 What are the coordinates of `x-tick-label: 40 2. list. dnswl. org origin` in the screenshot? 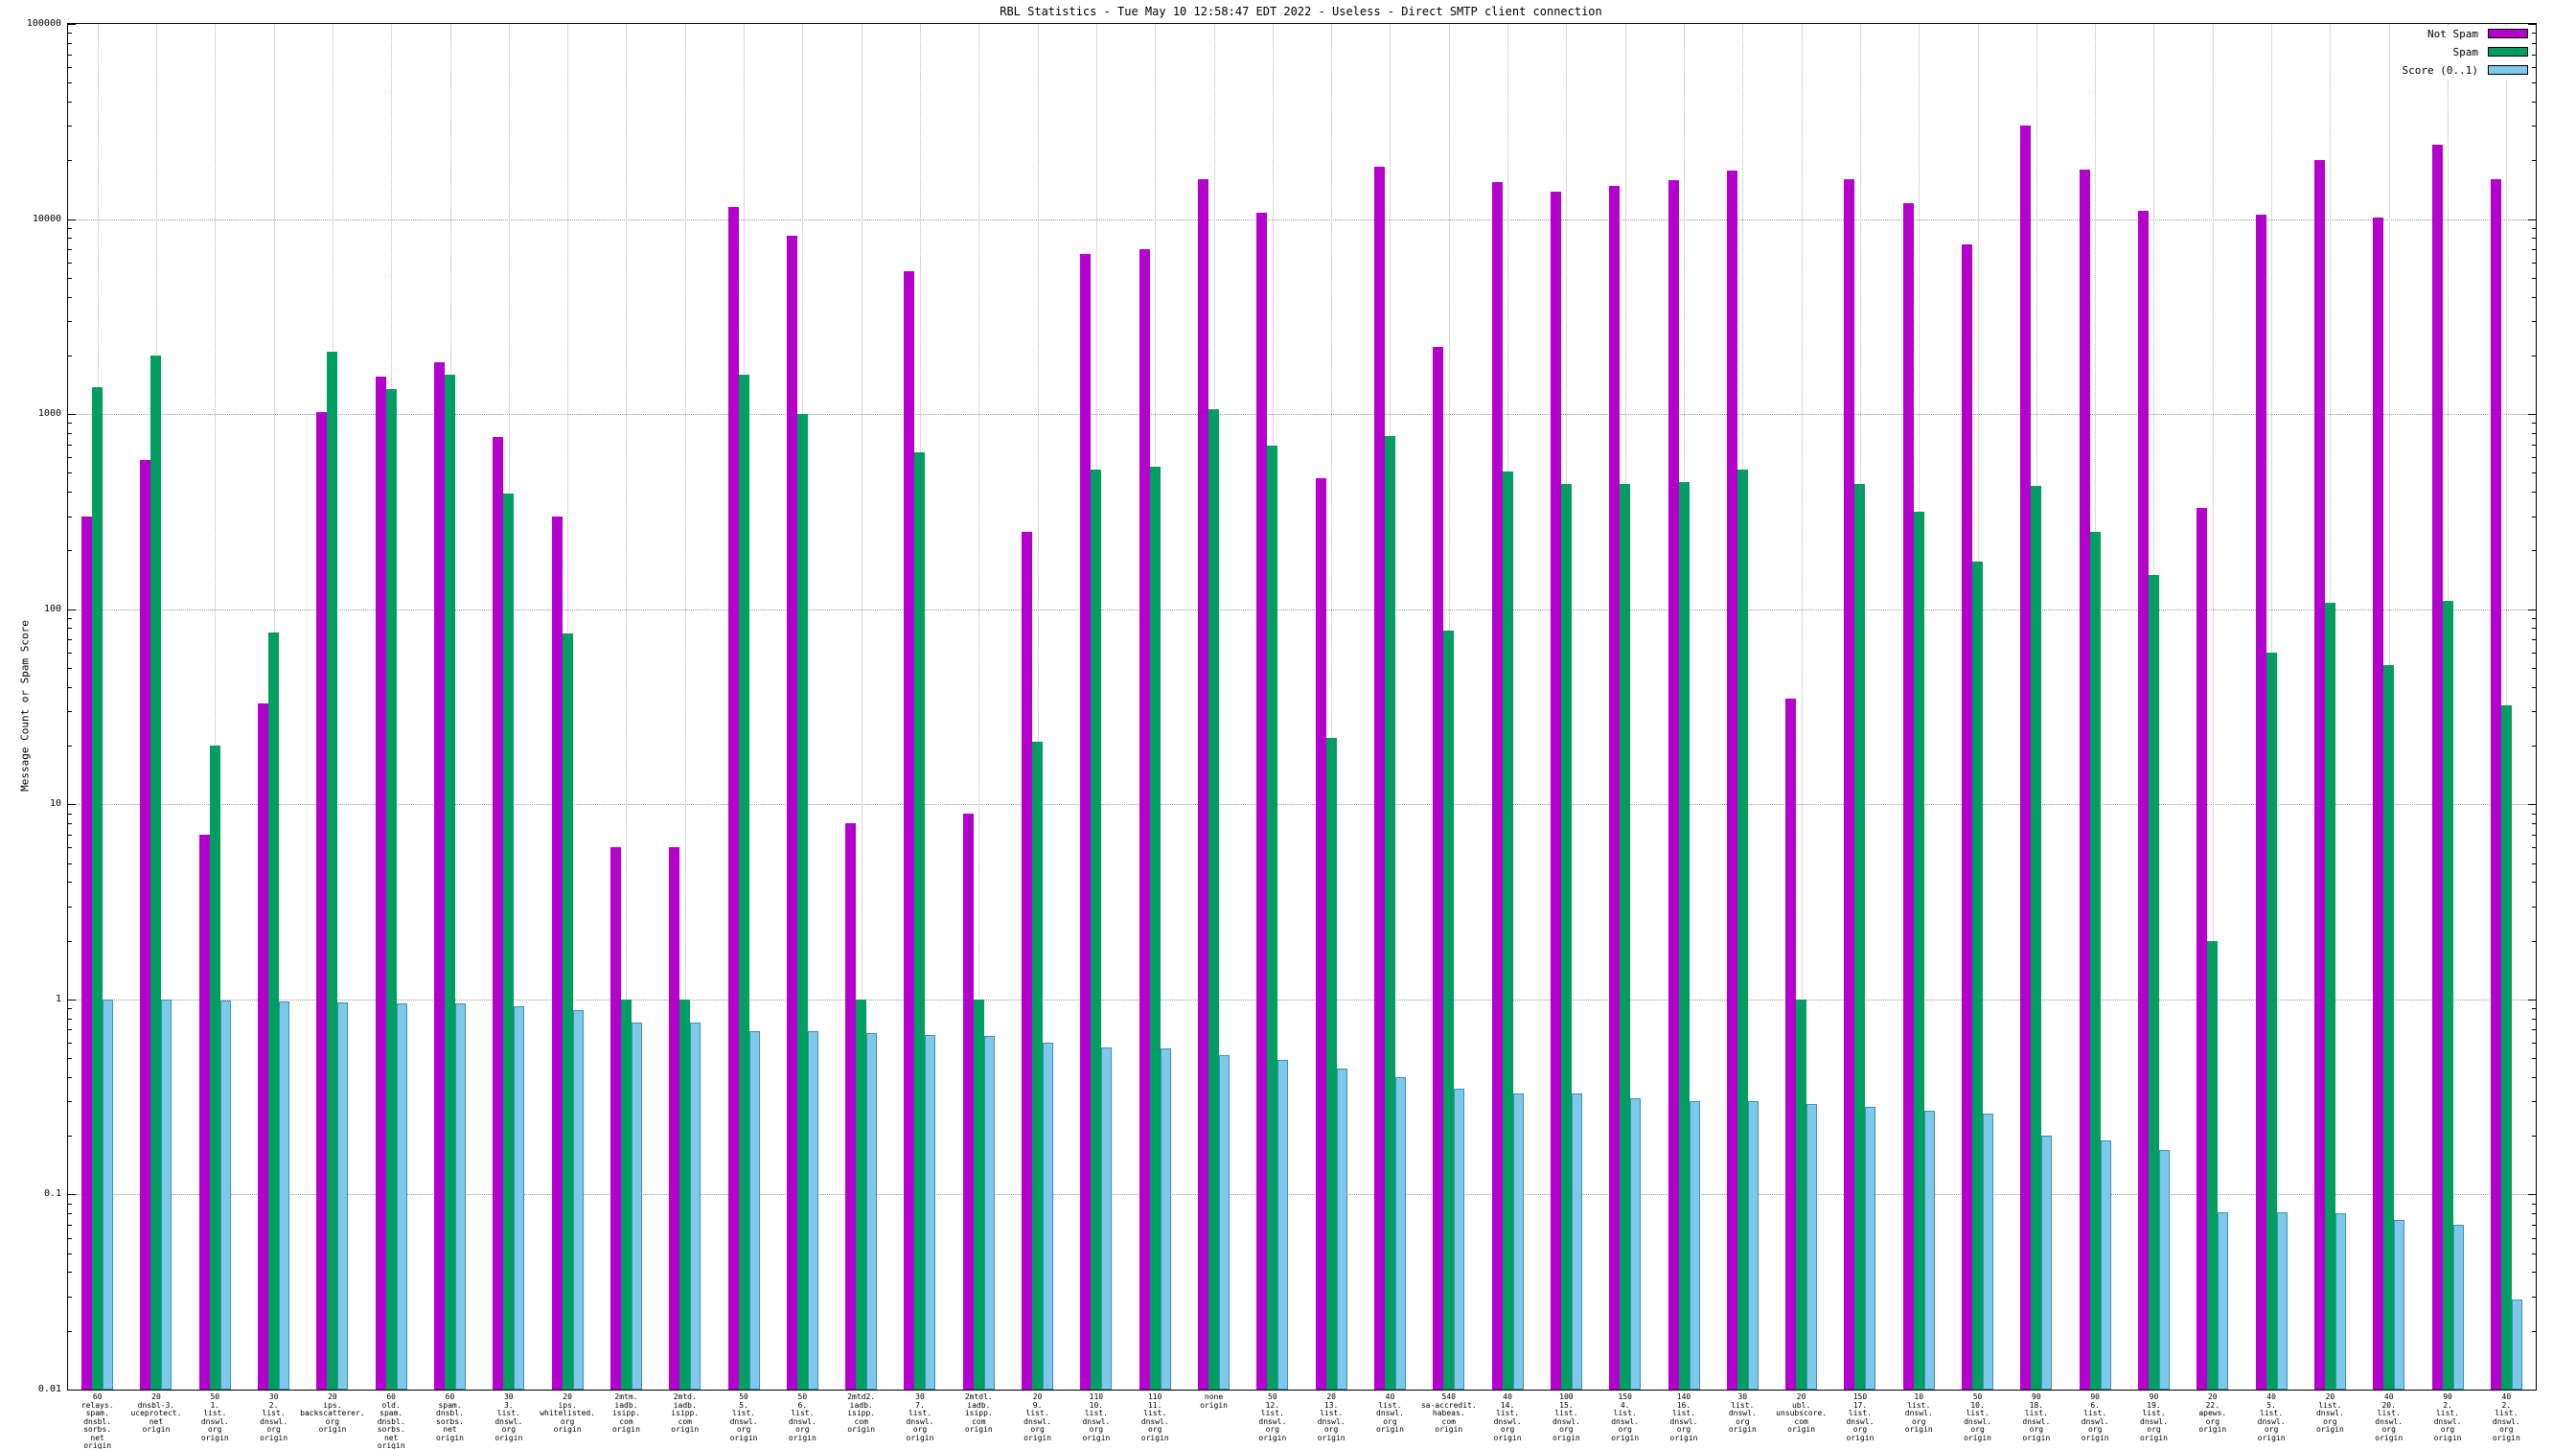 It's located at (2506, 1417).